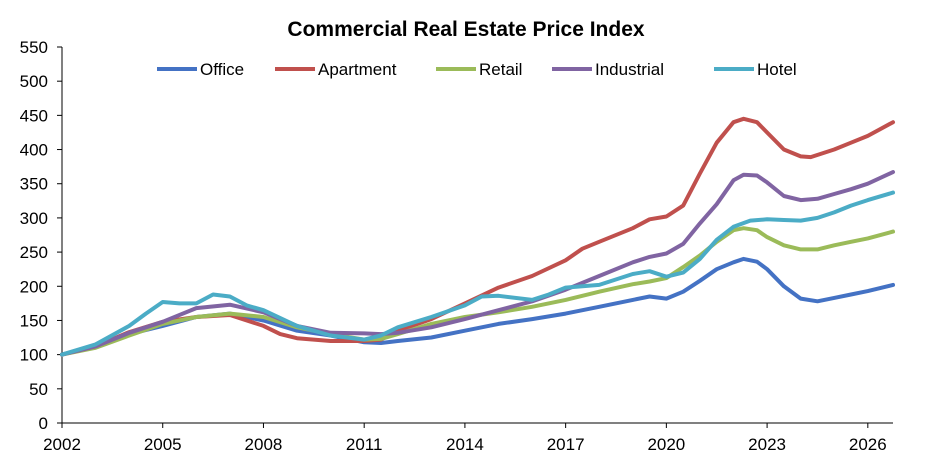 The width and height of the screenshot is (936, 465). What do you see at coordinates (264, 444) in the screenshot?
I see `x-tick-label: 2008` at bounding box center [264, 444].